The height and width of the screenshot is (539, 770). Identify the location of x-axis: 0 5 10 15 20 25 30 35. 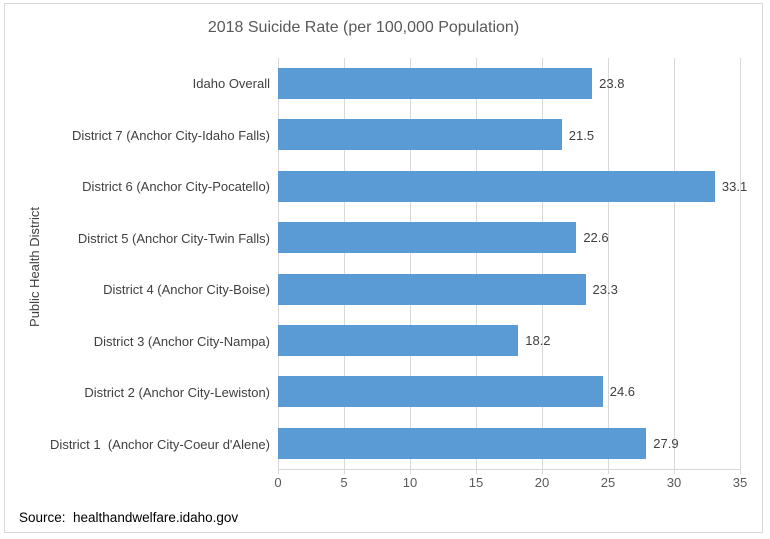
(510, 484).